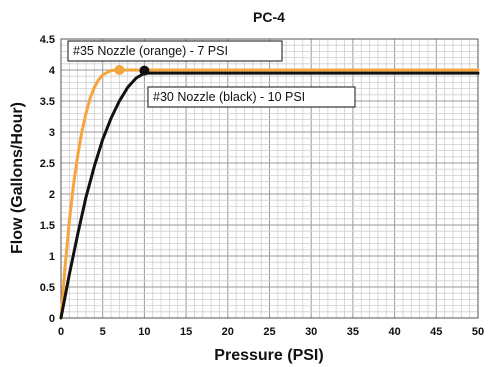  Describe the element at coordinates (47, 288) in the screenshot. I see `y-tick-label: 0.5` at that location.